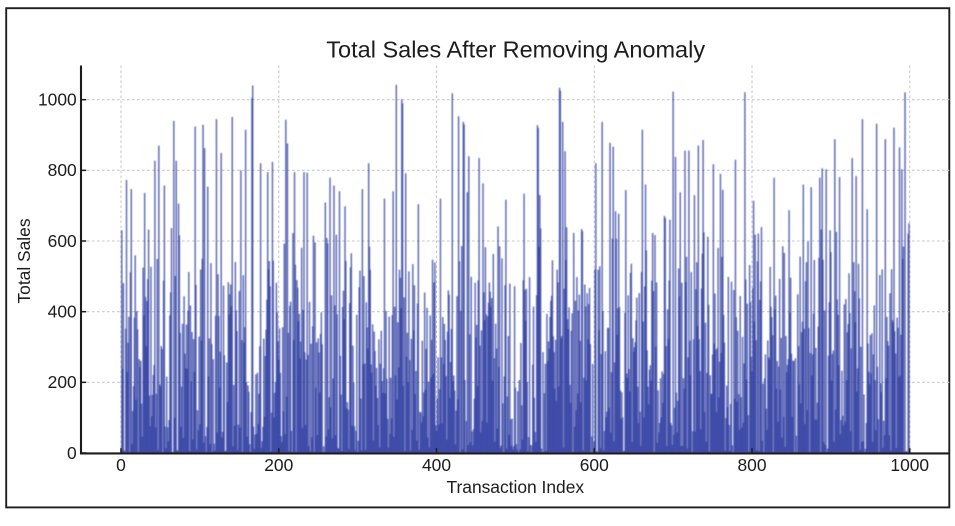 The image size is (955, 526). Describe the element at coordinates (515, 50) in the screenshot. I see `svg-text:Total Sales After Removing Ano: Total Sales After Removing Anomaly` at that location.